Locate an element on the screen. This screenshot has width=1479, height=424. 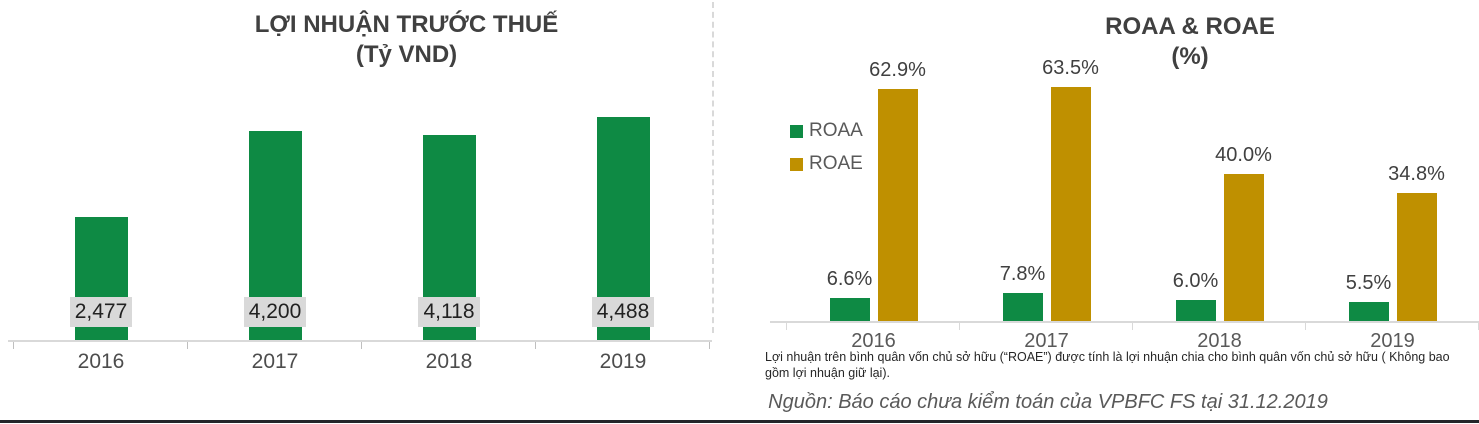
chart-divider-line is located at coordinates (713, 167).